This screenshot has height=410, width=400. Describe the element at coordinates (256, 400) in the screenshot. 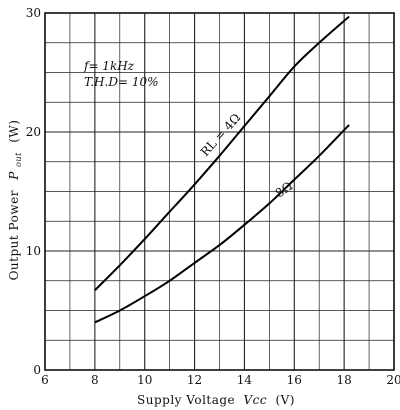

I see `x-axis-symbol: Vcc` at that location.